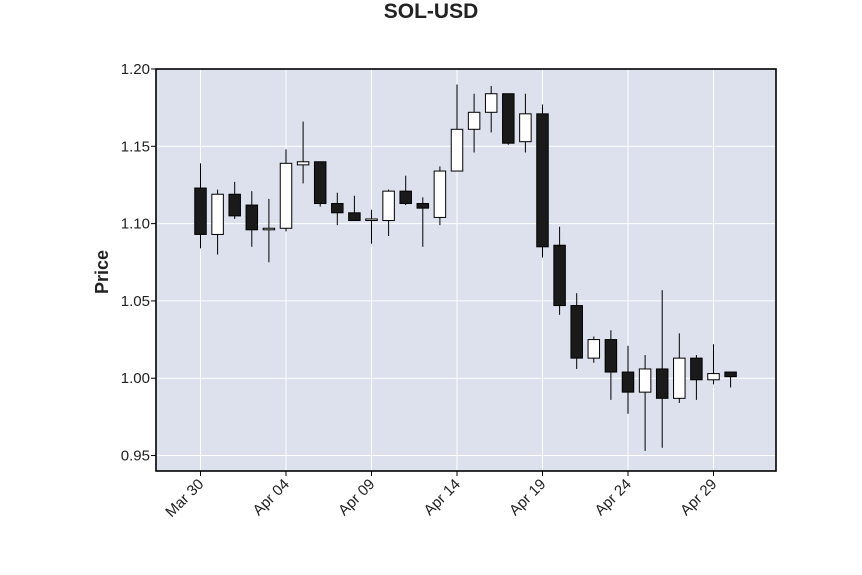 Image resolution: width=862 pixels, height=575 pixels. What do you see at coordinates (431, 11) in the screenshot?
I see `chart-title: SOL-USD` at bounding box center [431, 11].